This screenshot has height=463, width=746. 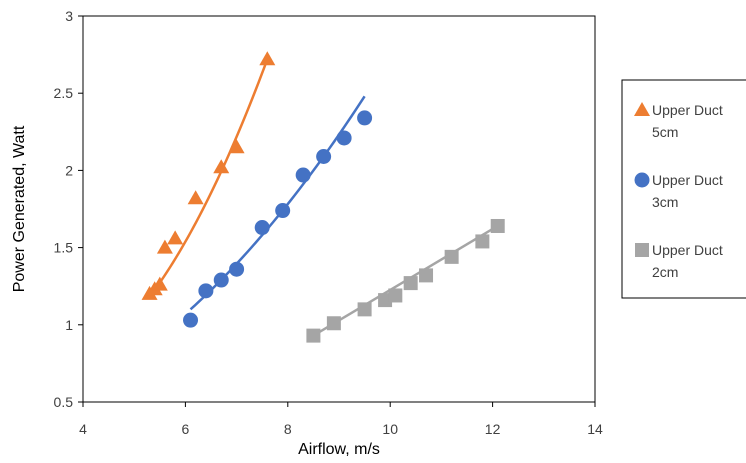 I want to click on legend: Upper Duct 5cm Upper Duct 3cm Upper Duct 2cm, so click(x=683, y=189).